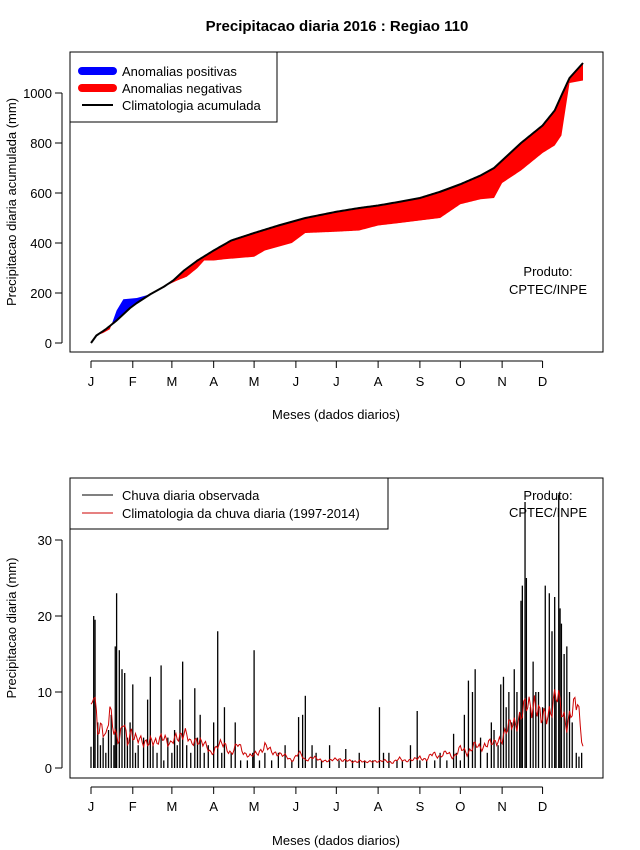 This screenshot has height=850, width=640. Describe the element at coordinates (336, 414) in the screenshot. I see `chart1-xlabel: Meses (dados diarios)` at that location.